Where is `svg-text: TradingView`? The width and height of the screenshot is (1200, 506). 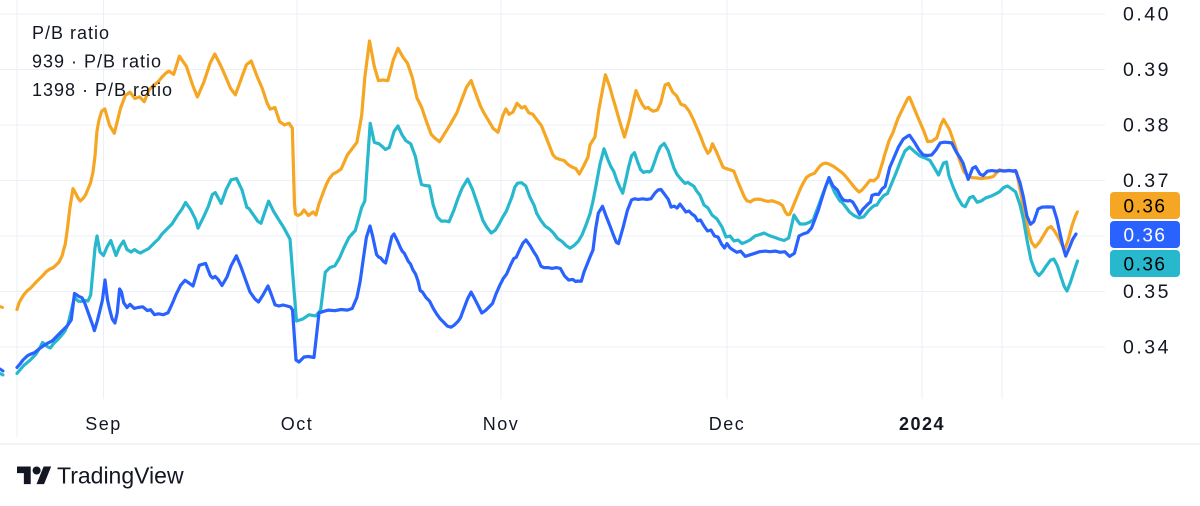
svg-text: TradingView is located at coordinates (120, 476).